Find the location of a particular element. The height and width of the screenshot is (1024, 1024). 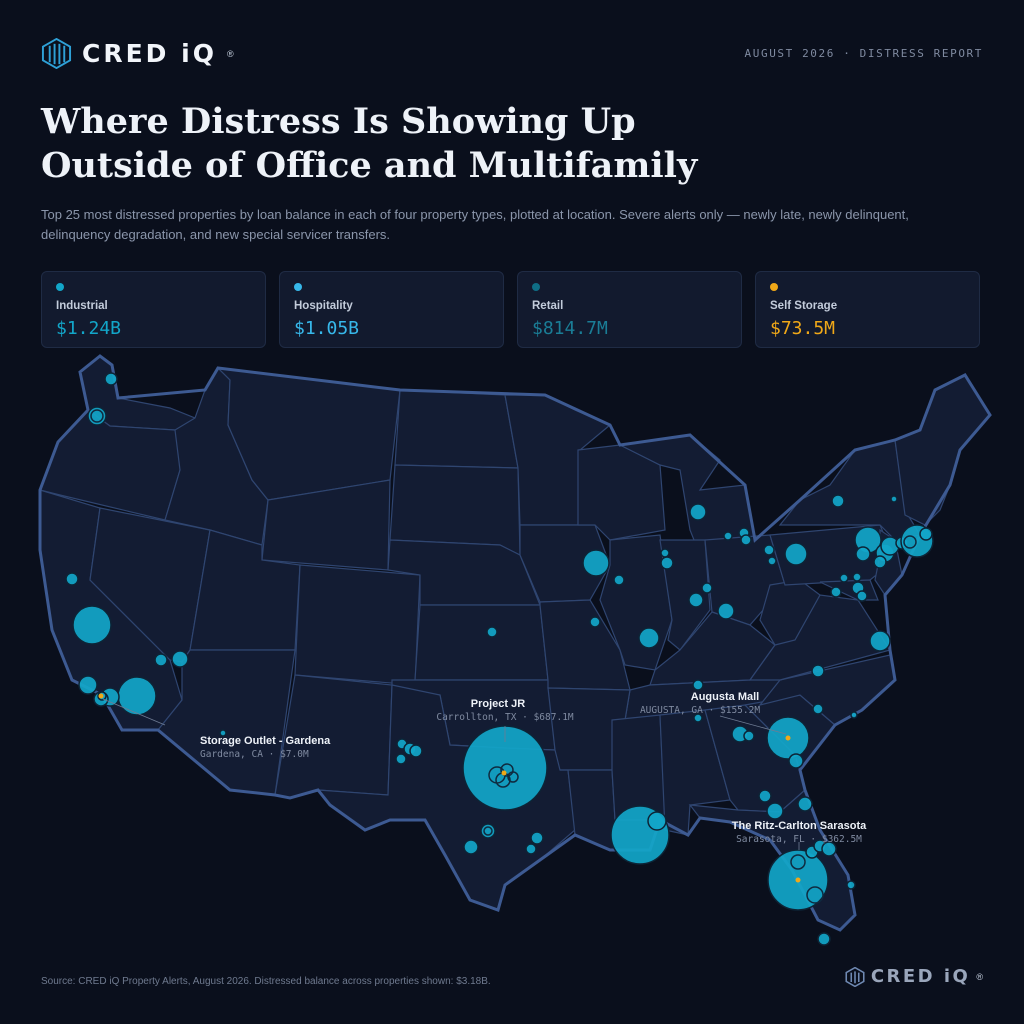

callout-augusta-mall: Augusta Mall AUGUSTA, GA · $155.2M is located at coordinates (713, 713).